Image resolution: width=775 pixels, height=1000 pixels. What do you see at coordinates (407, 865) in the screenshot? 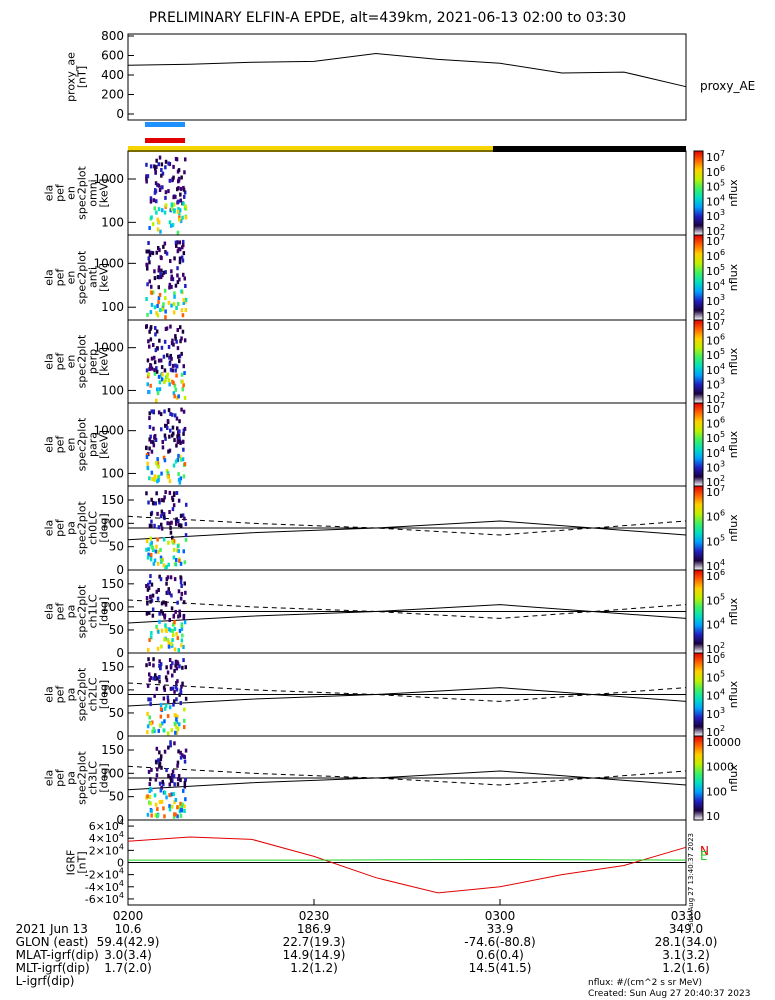
I see `igrf-n-line` at bounding box center [407, 865].